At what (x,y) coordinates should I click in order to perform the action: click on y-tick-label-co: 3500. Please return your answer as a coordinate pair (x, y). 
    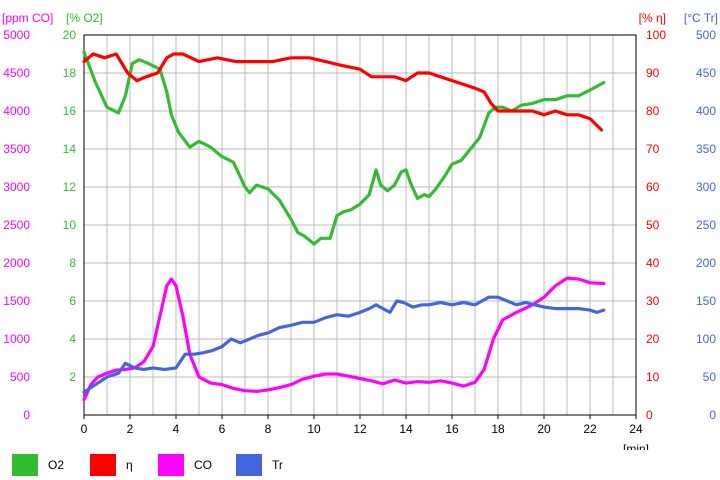
    Looking at the image, I should click on (16, 149).